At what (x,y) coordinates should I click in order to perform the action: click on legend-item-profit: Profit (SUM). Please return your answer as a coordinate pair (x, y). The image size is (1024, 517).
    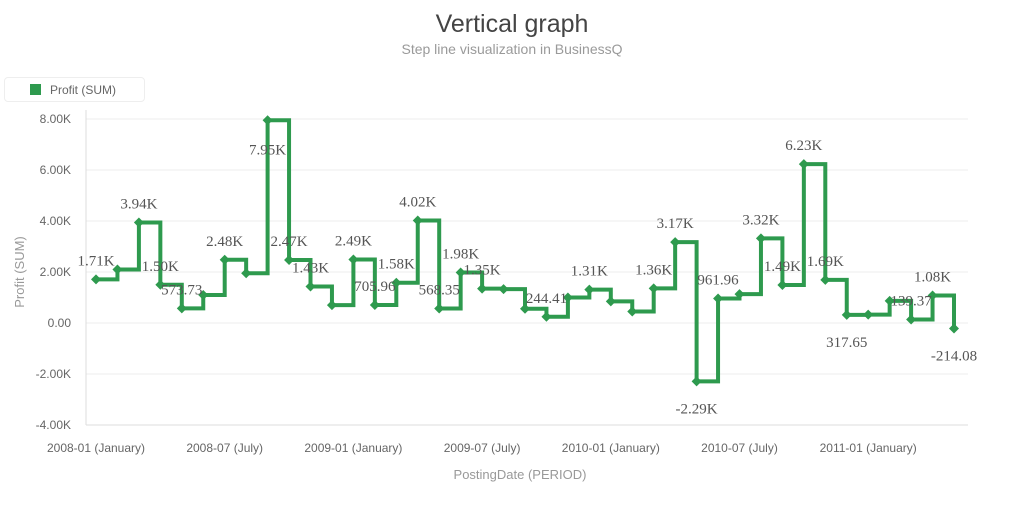
    Looking at the image, I should click on (60, 90).